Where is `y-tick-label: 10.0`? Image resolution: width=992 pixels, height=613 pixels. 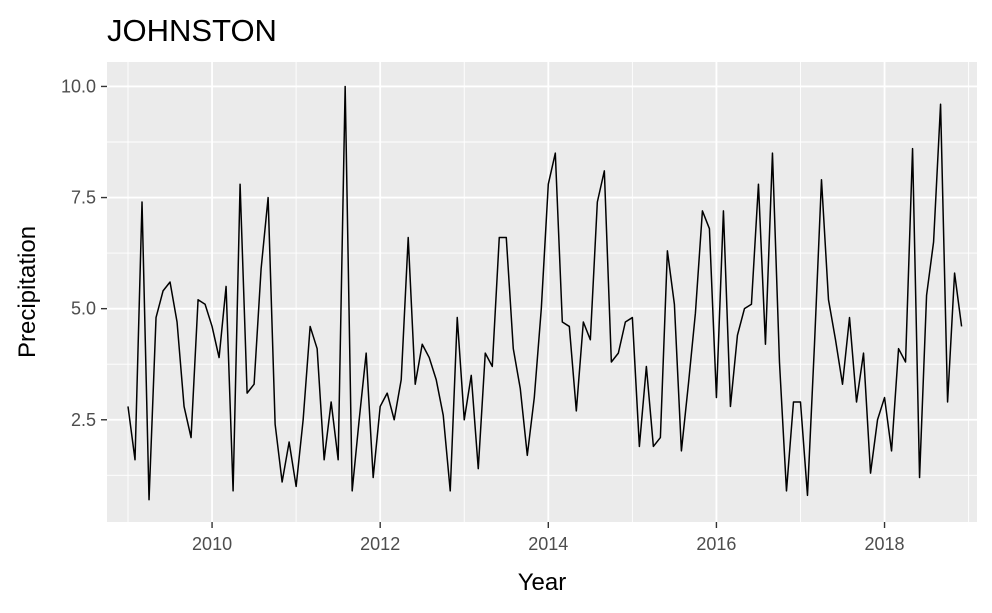 y-tick-label: 10.0 is located at coordinates (78, 86).